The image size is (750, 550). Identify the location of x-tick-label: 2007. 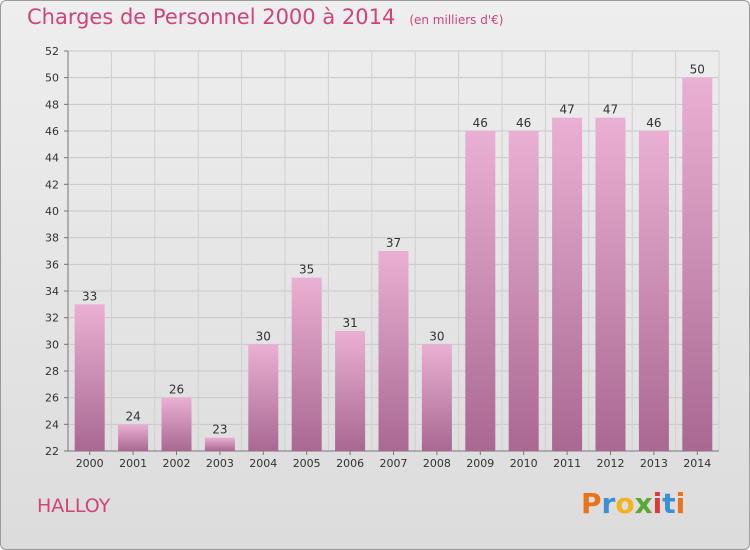
(394, 463).